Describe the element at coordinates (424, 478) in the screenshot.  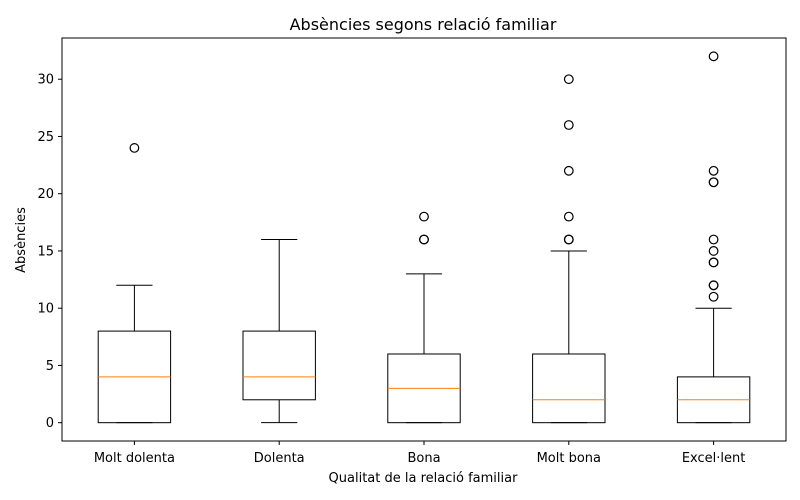
I see `x-axis-title: Qualitat de la relació familiar` at that location.